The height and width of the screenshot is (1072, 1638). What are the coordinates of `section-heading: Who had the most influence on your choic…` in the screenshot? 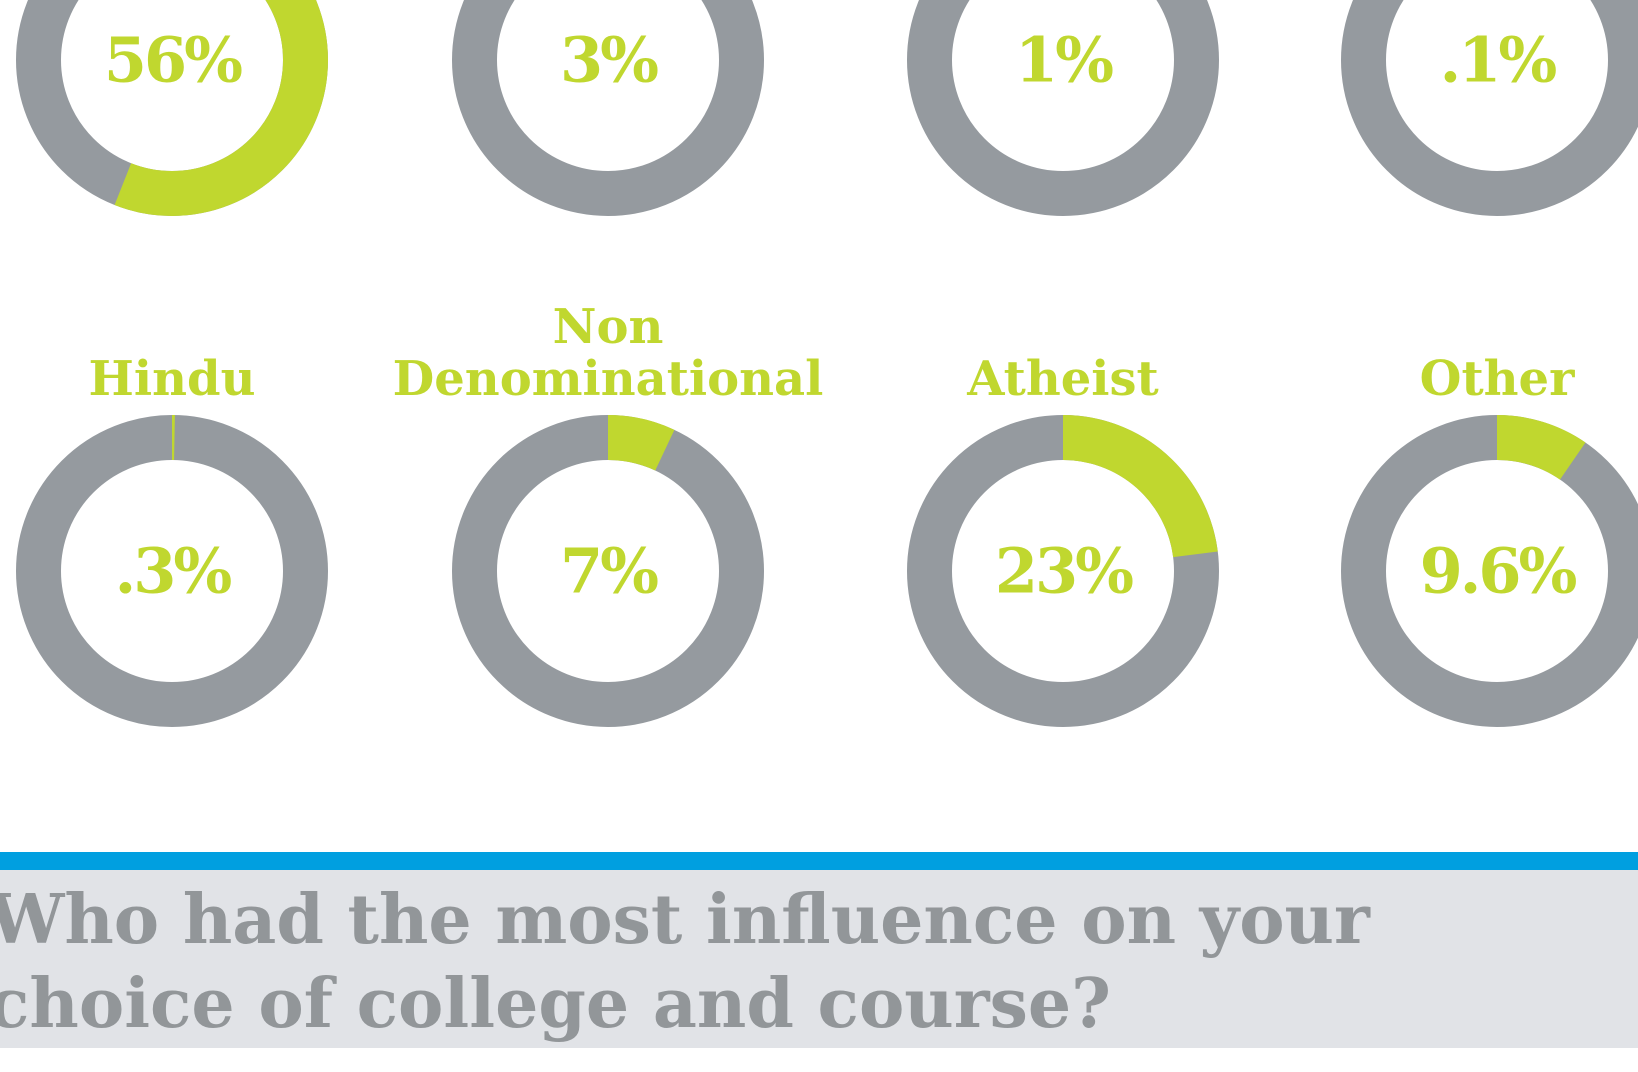 It's located at (685, 962).